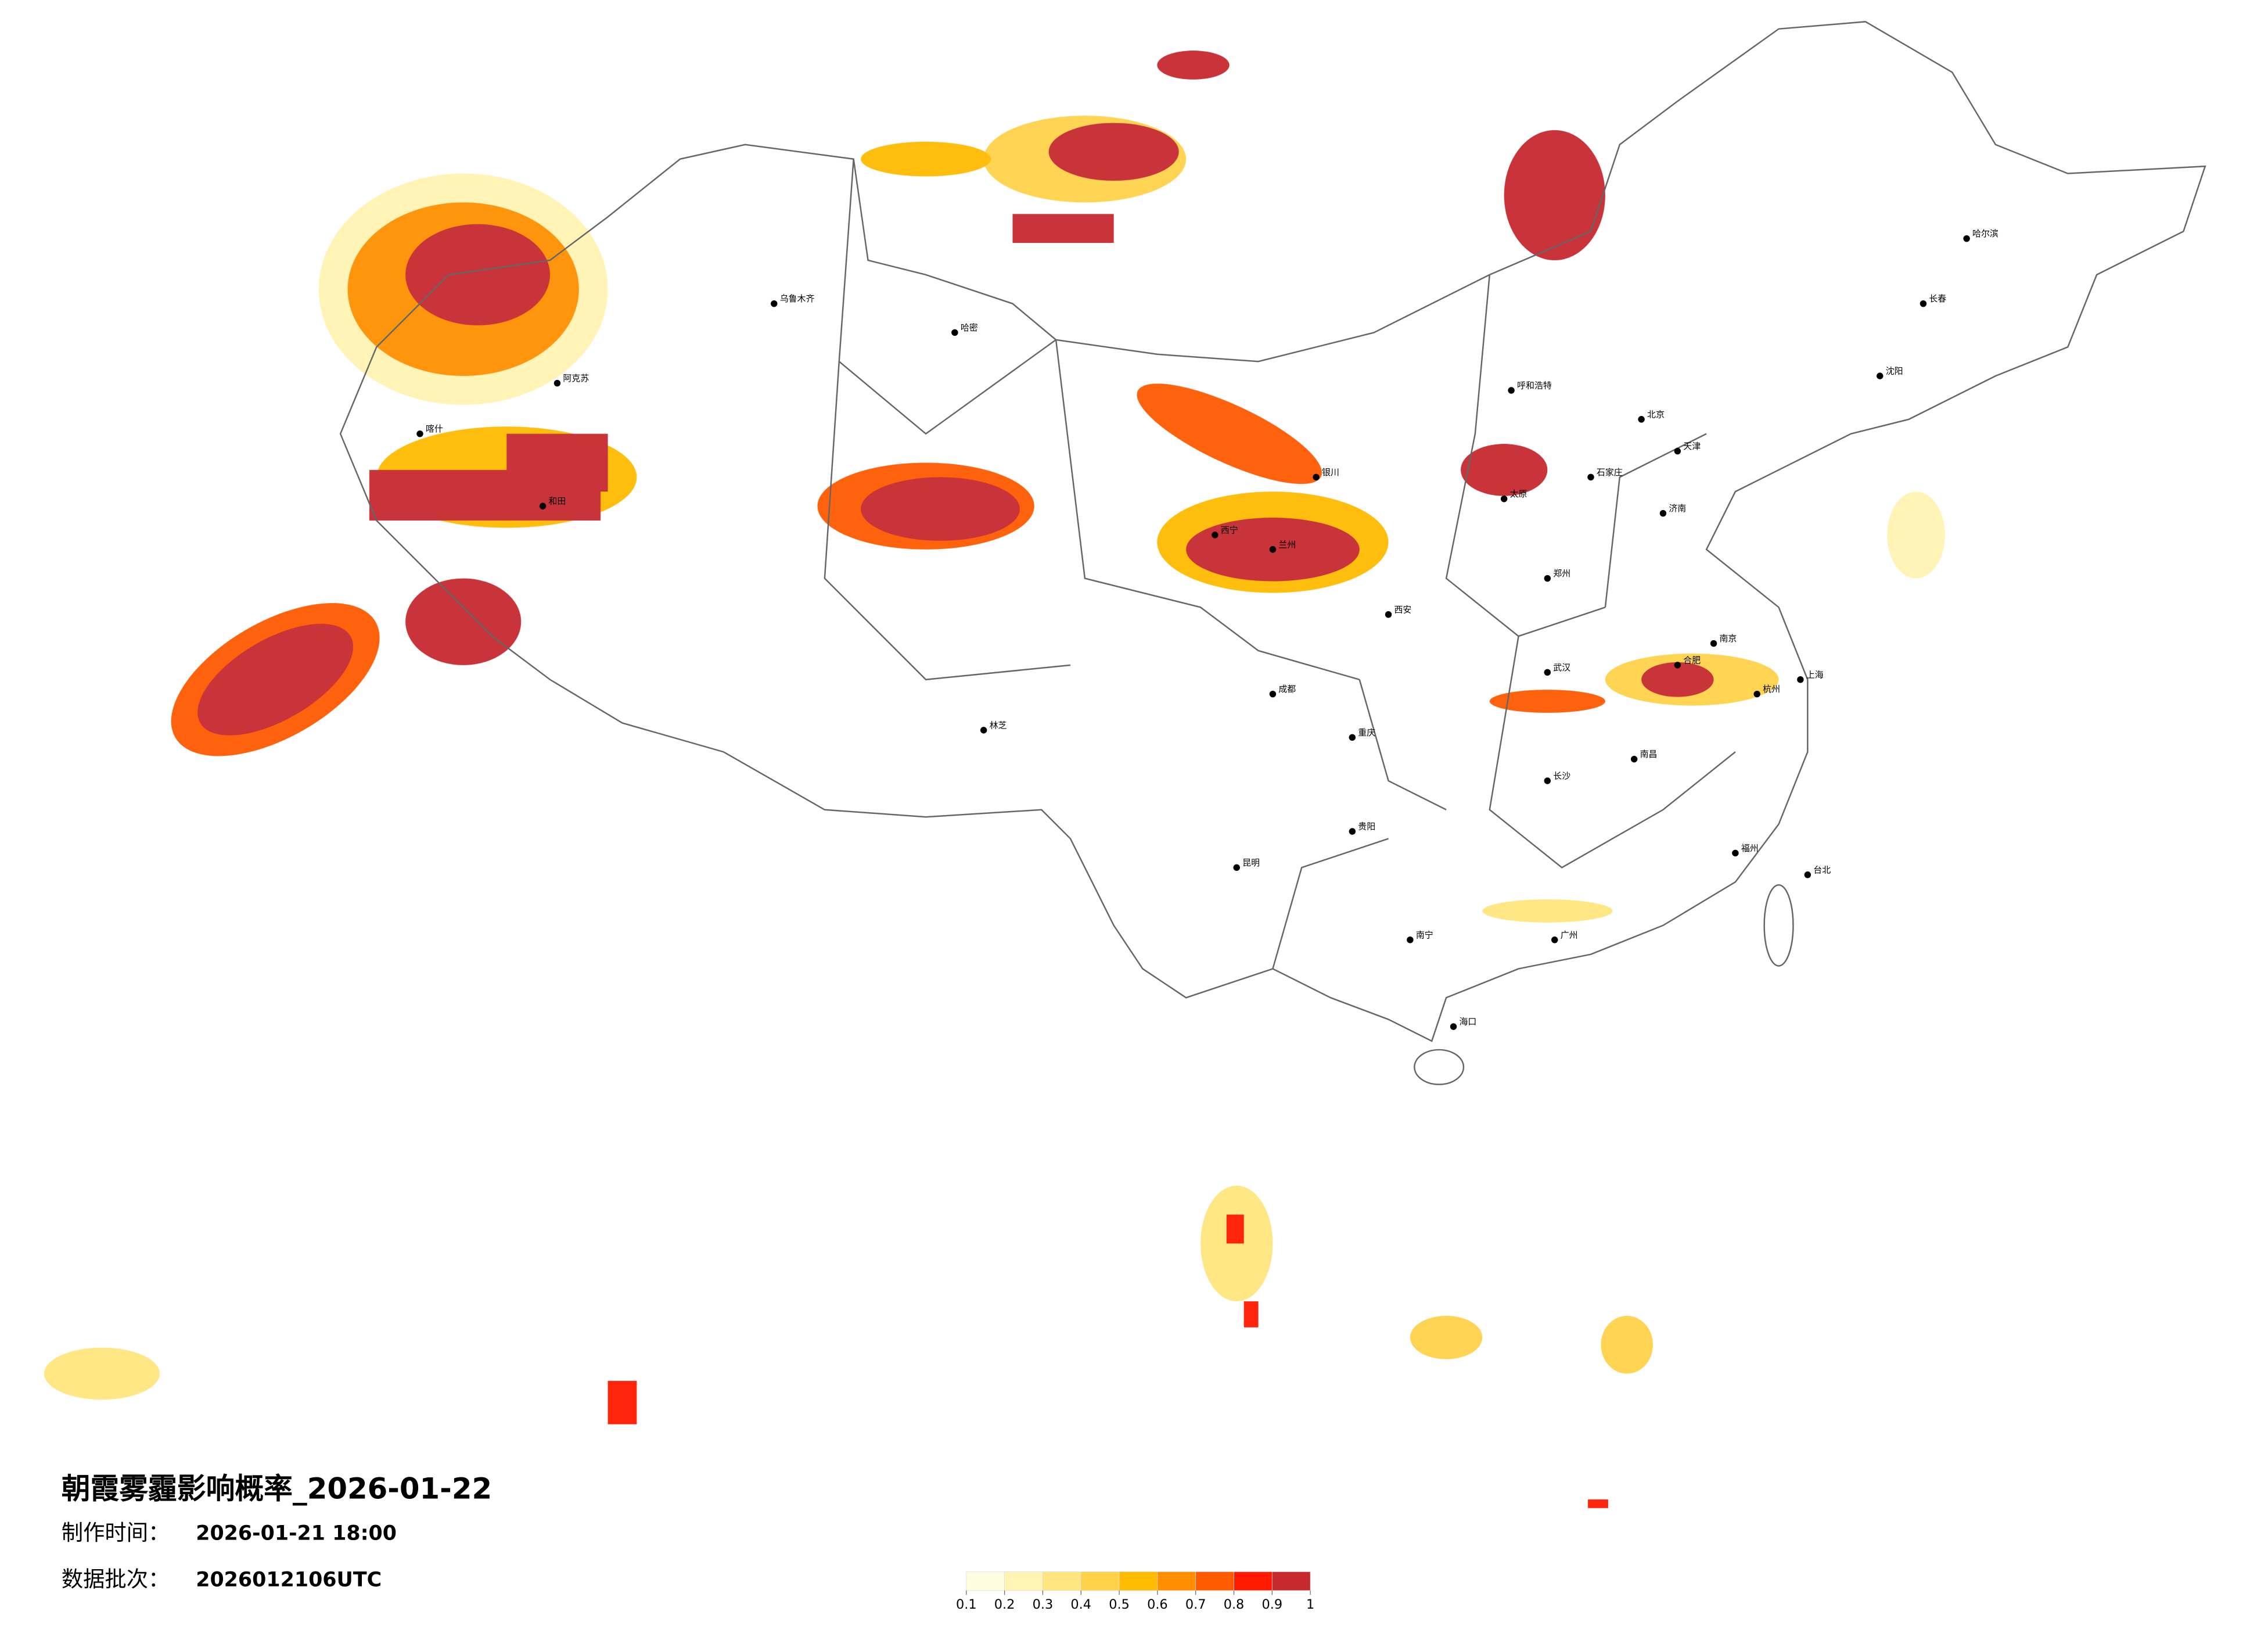 The width and height of the screenshot is (2268, 1629). Describe the element at coordinates (1692, 660) in the screenshot. I see `city-label: 合肥` at that location.